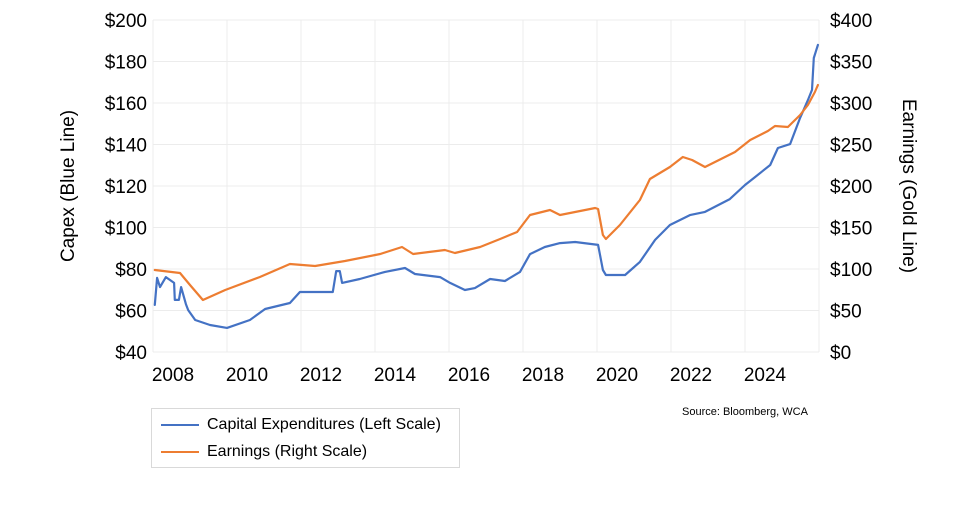 The image size is (975, 510). I want to click on right-axis-ticks: $400 $350 $300 $250 $200 $150 $100 $50 $0, so click(851, 187).